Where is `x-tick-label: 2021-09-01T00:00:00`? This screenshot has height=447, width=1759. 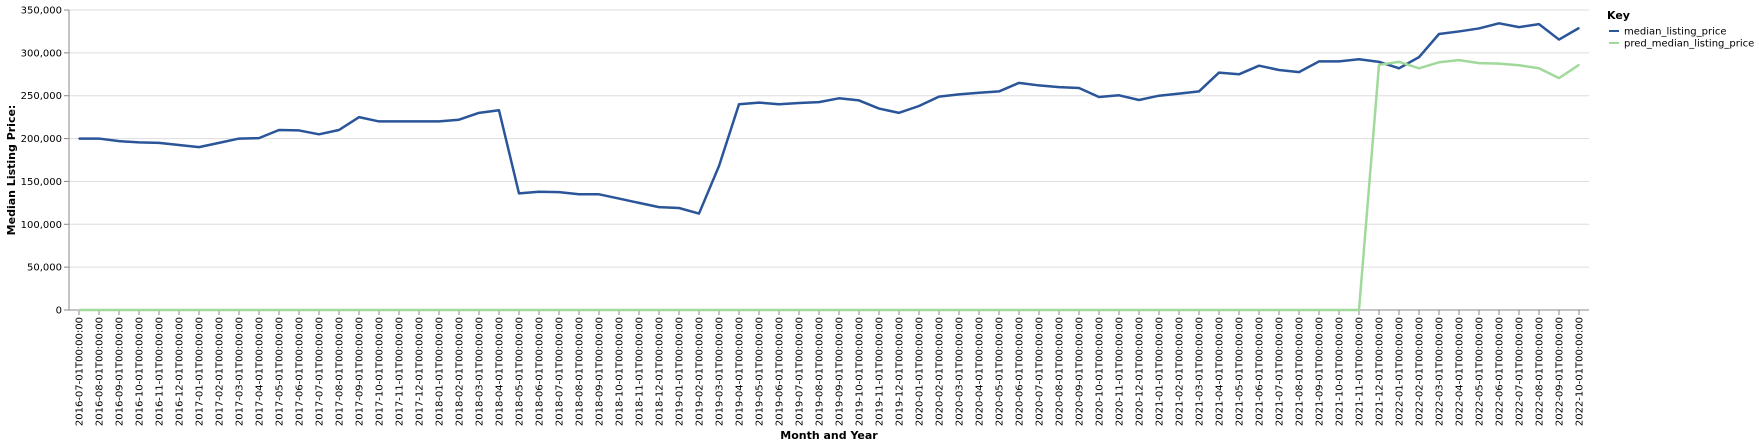 x-tick-label: 2021-09-01T00:00:00 is located at coordinates (1320, 371).